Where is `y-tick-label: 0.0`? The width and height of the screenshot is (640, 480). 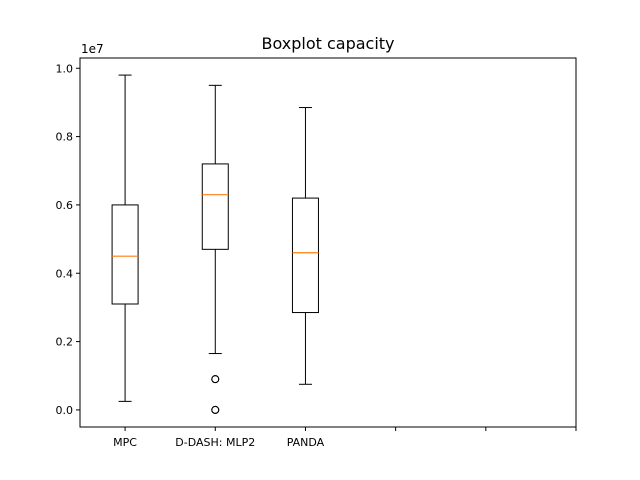
y-tick-label: 0.0 is located at coordinates (65, 410).